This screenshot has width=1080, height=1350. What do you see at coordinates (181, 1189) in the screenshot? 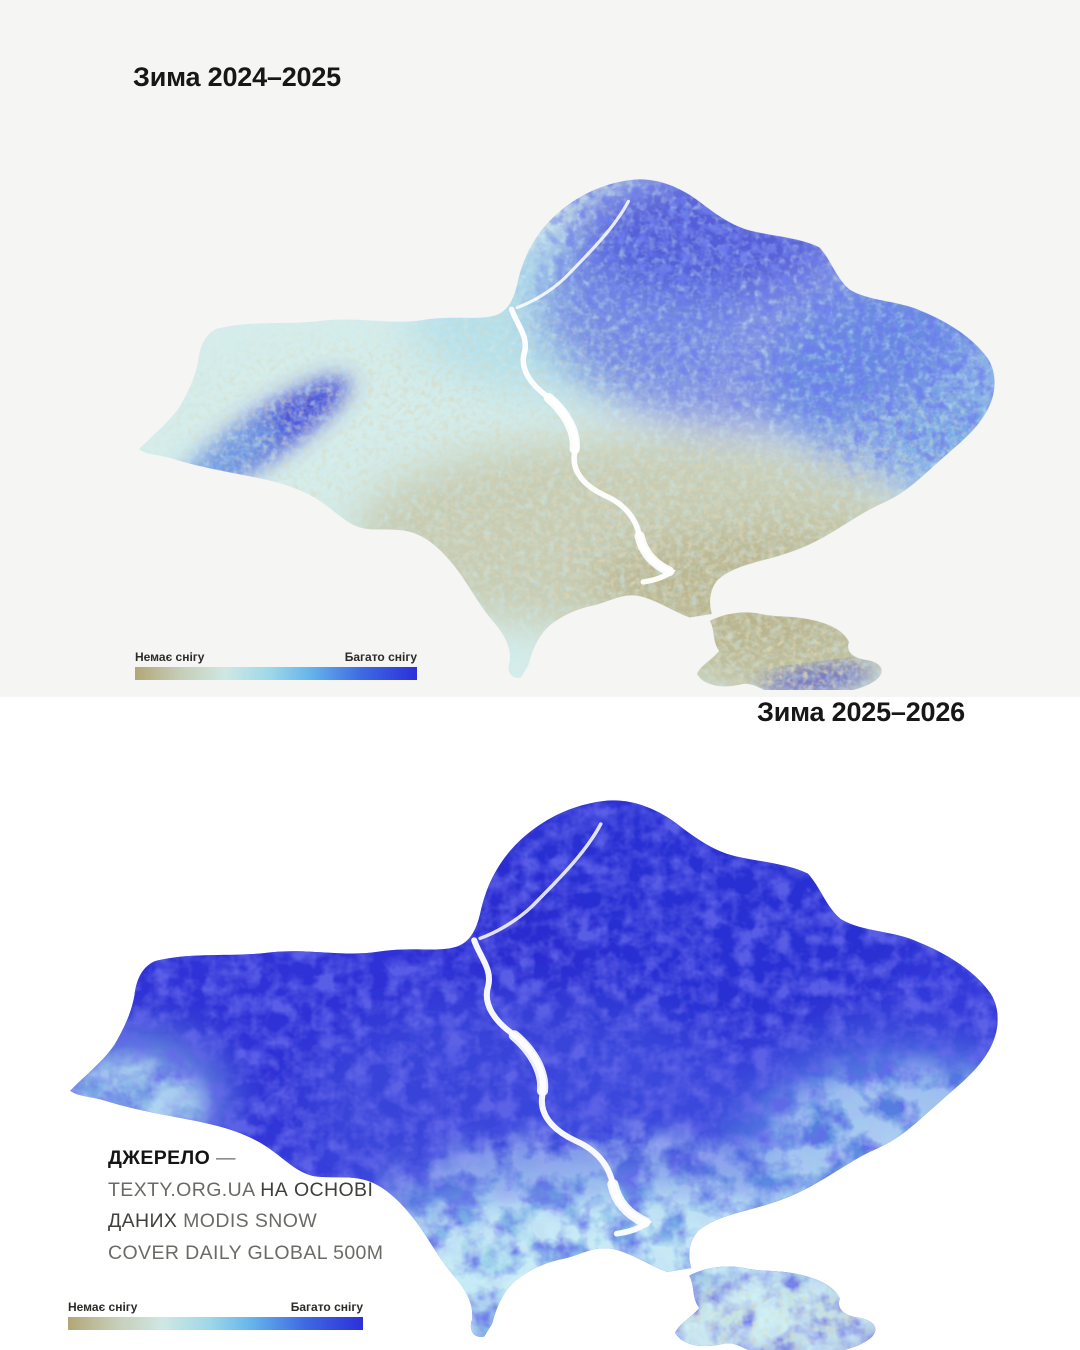
I see `source-site: TEXTY.ORG.UA` at bounding box center [181, 1189].